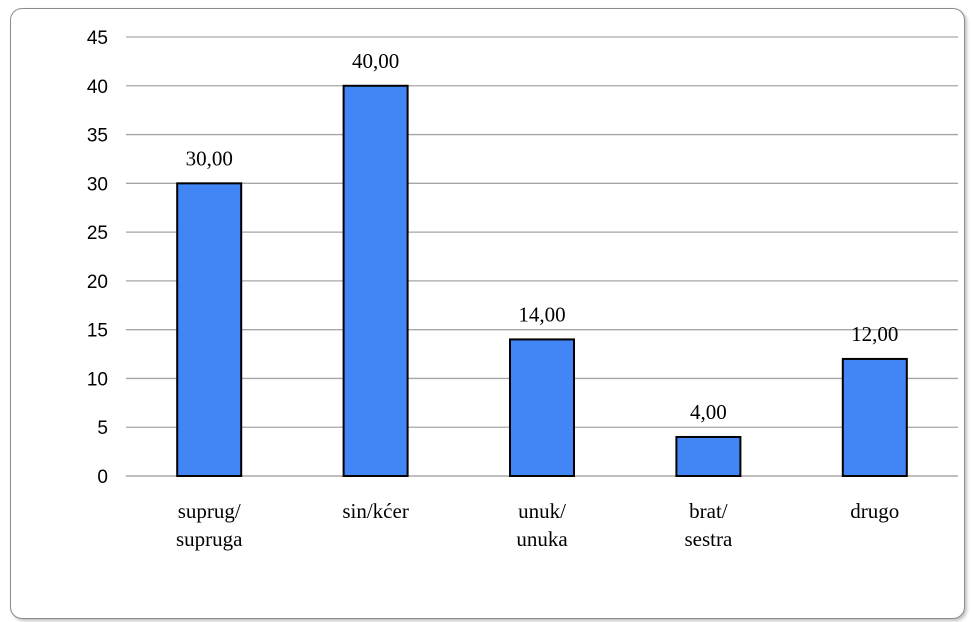 The image size is (973, 622). What do you see at coordinates (97, 184) in the screenshot?
I see `y-tick-label: 30` at bounding box center [97, 184].